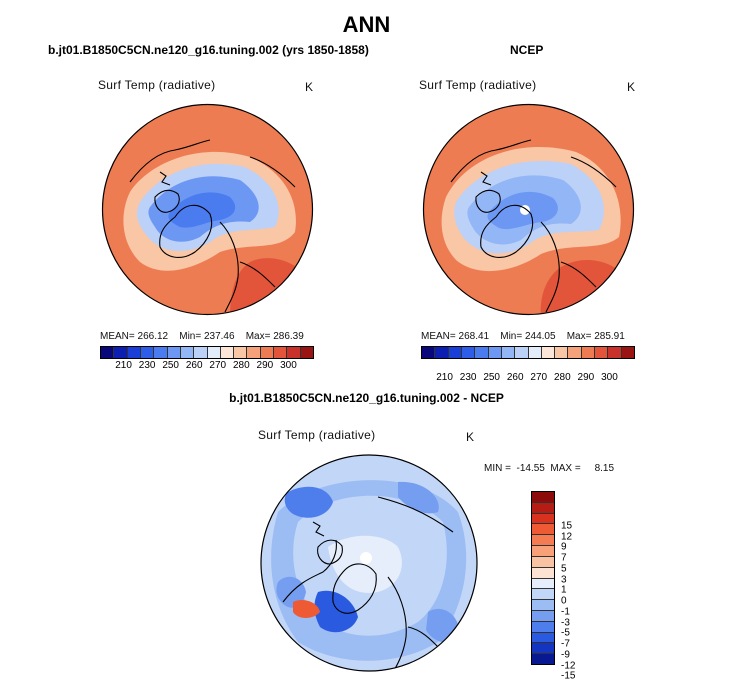  What do you see at coordinates (218, 365) in the screenshot?
I see `model-colorbar-tick-label: 270` at bounding box center [218, 365].